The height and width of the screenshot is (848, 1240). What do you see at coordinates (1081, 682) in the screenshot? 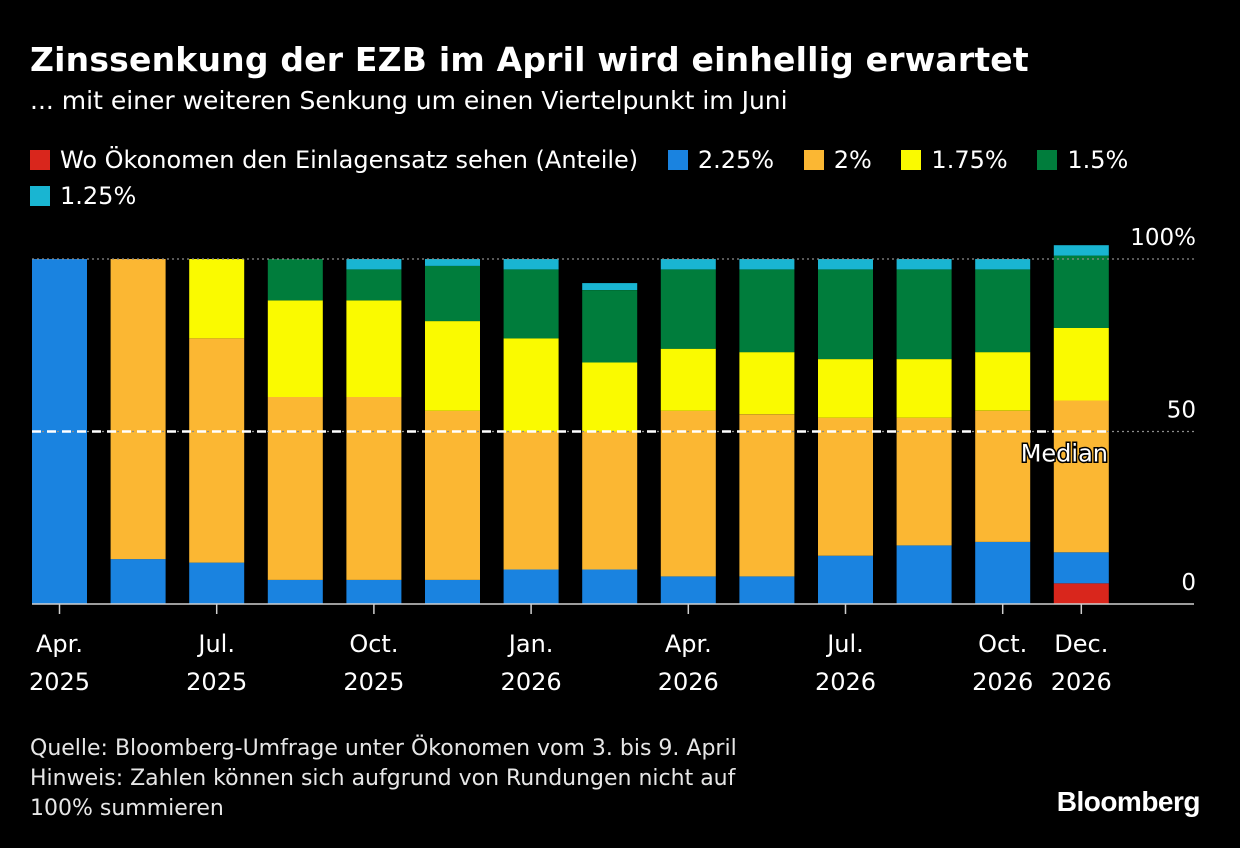
I see `x-tick-label-year-13: 2026` at bounding box center [1081, 682].